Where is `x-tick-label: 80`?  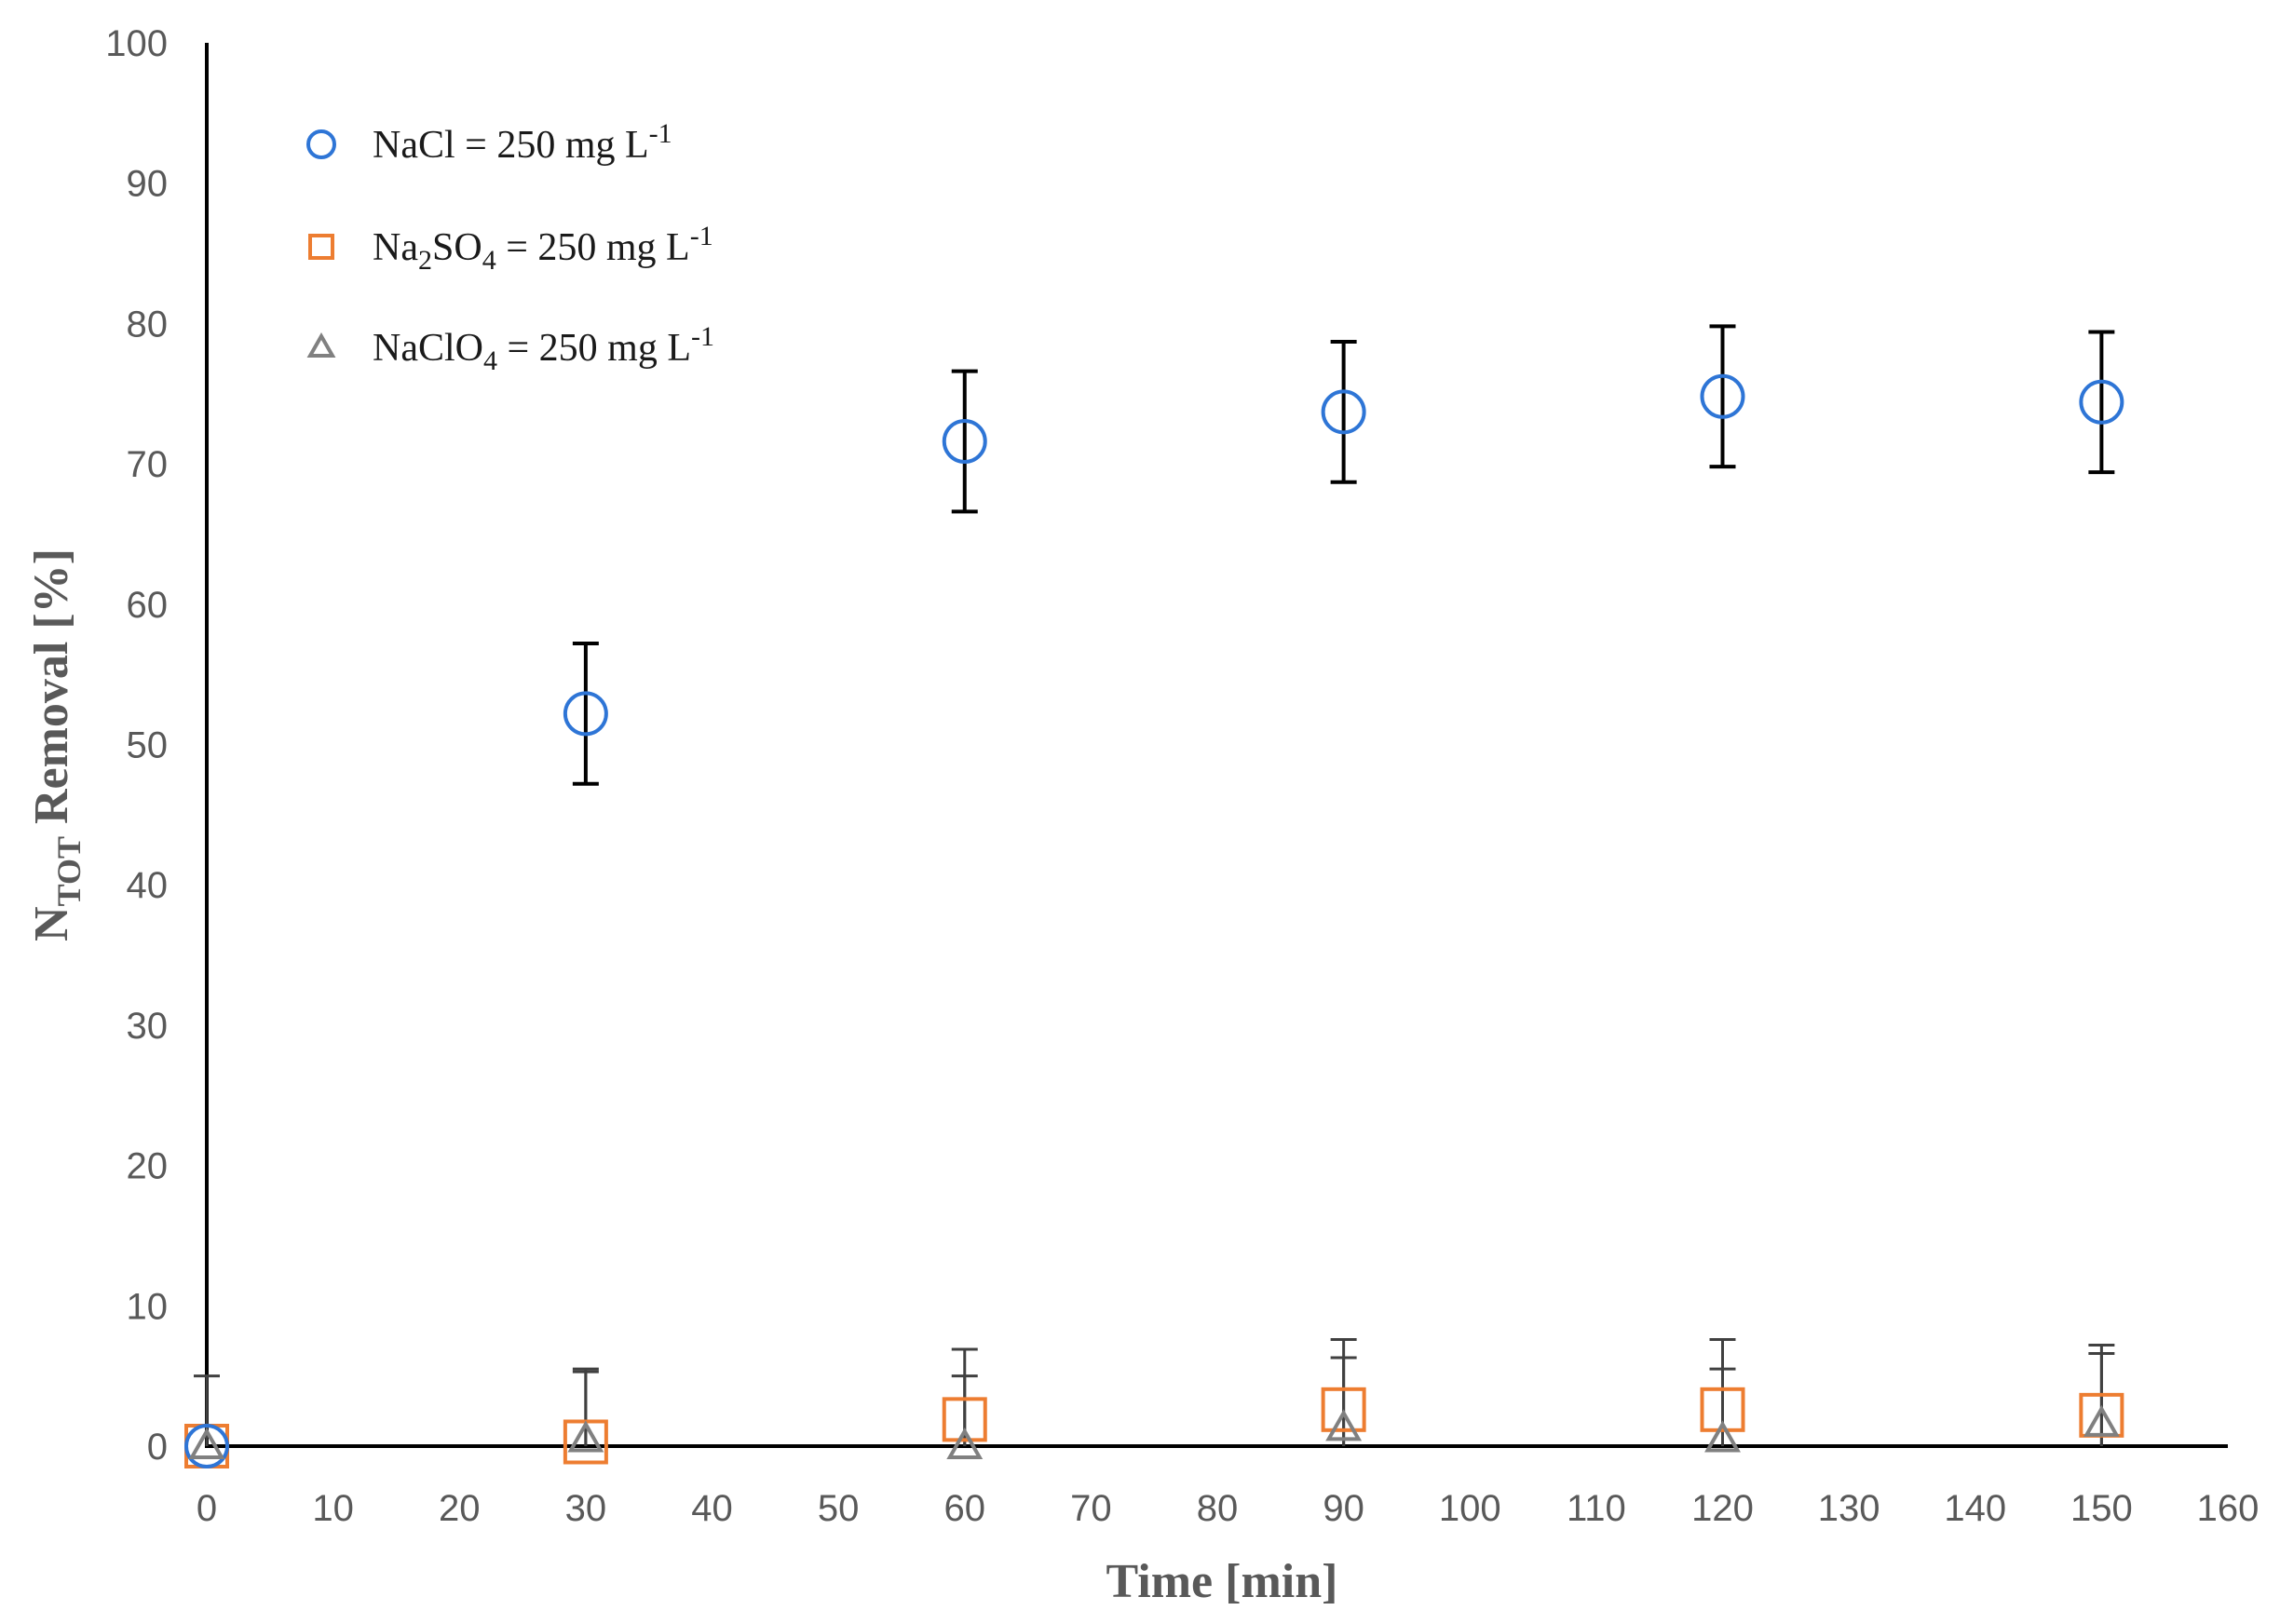 x-tick-label: 80 is located at coordinates (1218, 1508).